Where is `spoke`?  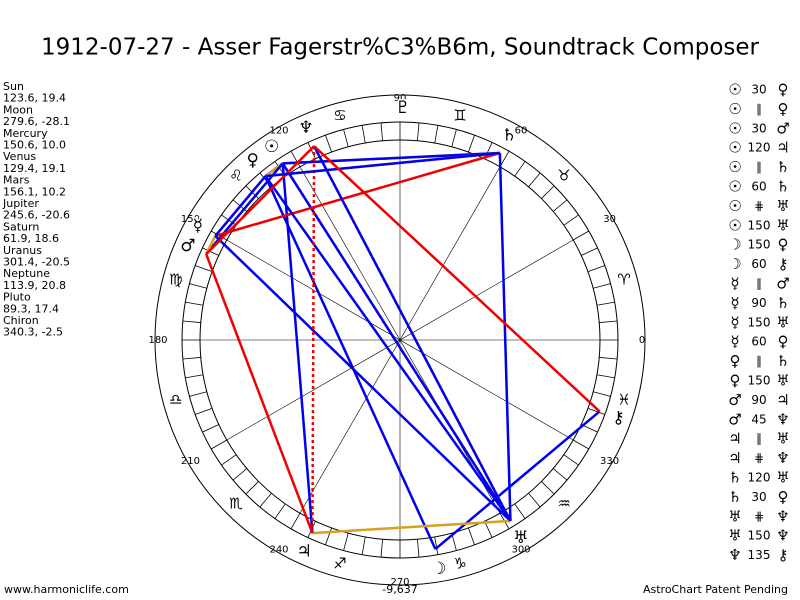
spoke is located at coordinates (400, 340).